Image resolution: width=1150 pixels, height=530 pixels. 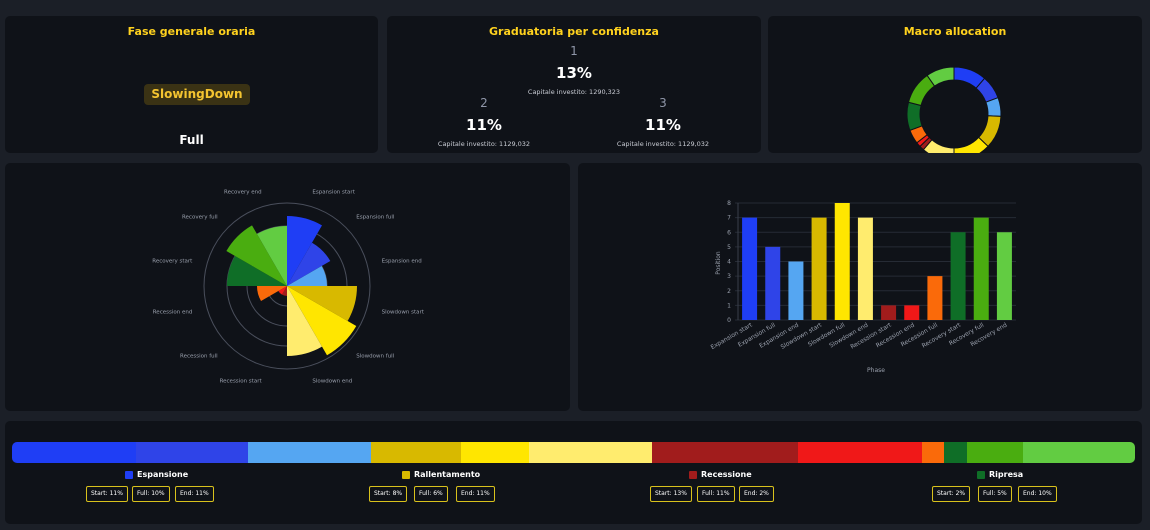 What do you see at coordinates (955, 452) in the screenshot?
I see `allocation-segment-recovery-start` at bounding box center [955, 452].